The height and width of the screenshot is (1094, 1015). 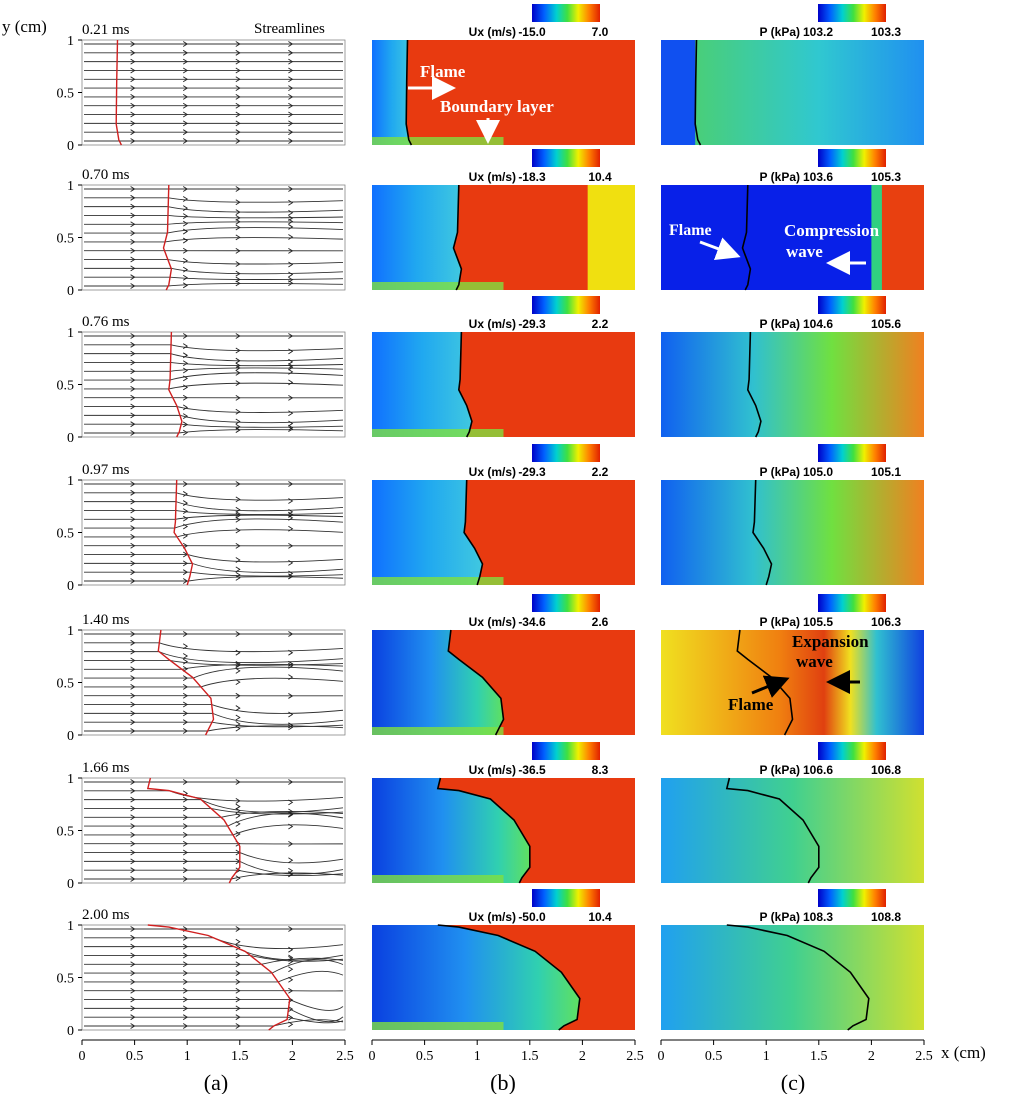 I want to click on annotation-compression-2: wave, so click(x=804, y=251).